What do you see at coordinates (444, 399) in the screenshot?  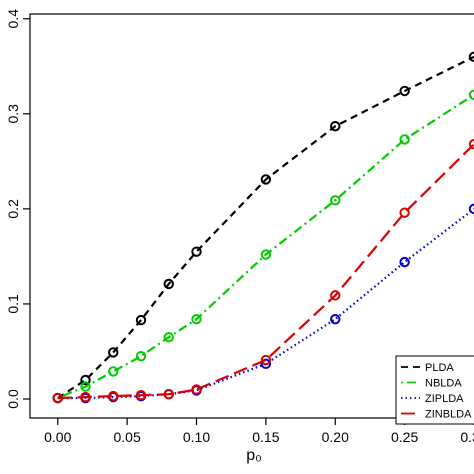 I see `legend-label: ZIPLDA` at bounding box center [444, 399].